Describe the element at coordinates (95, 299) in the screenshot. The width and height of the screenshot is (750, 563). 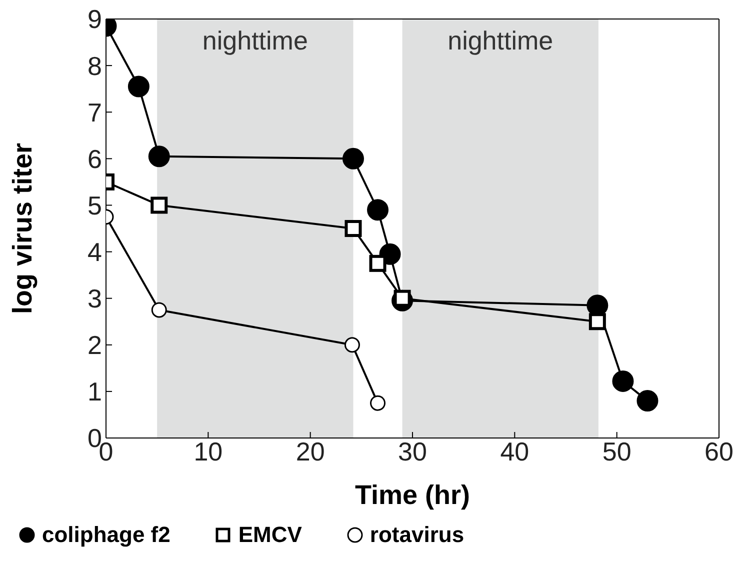
I see `y-tick-label: 3` at that location.